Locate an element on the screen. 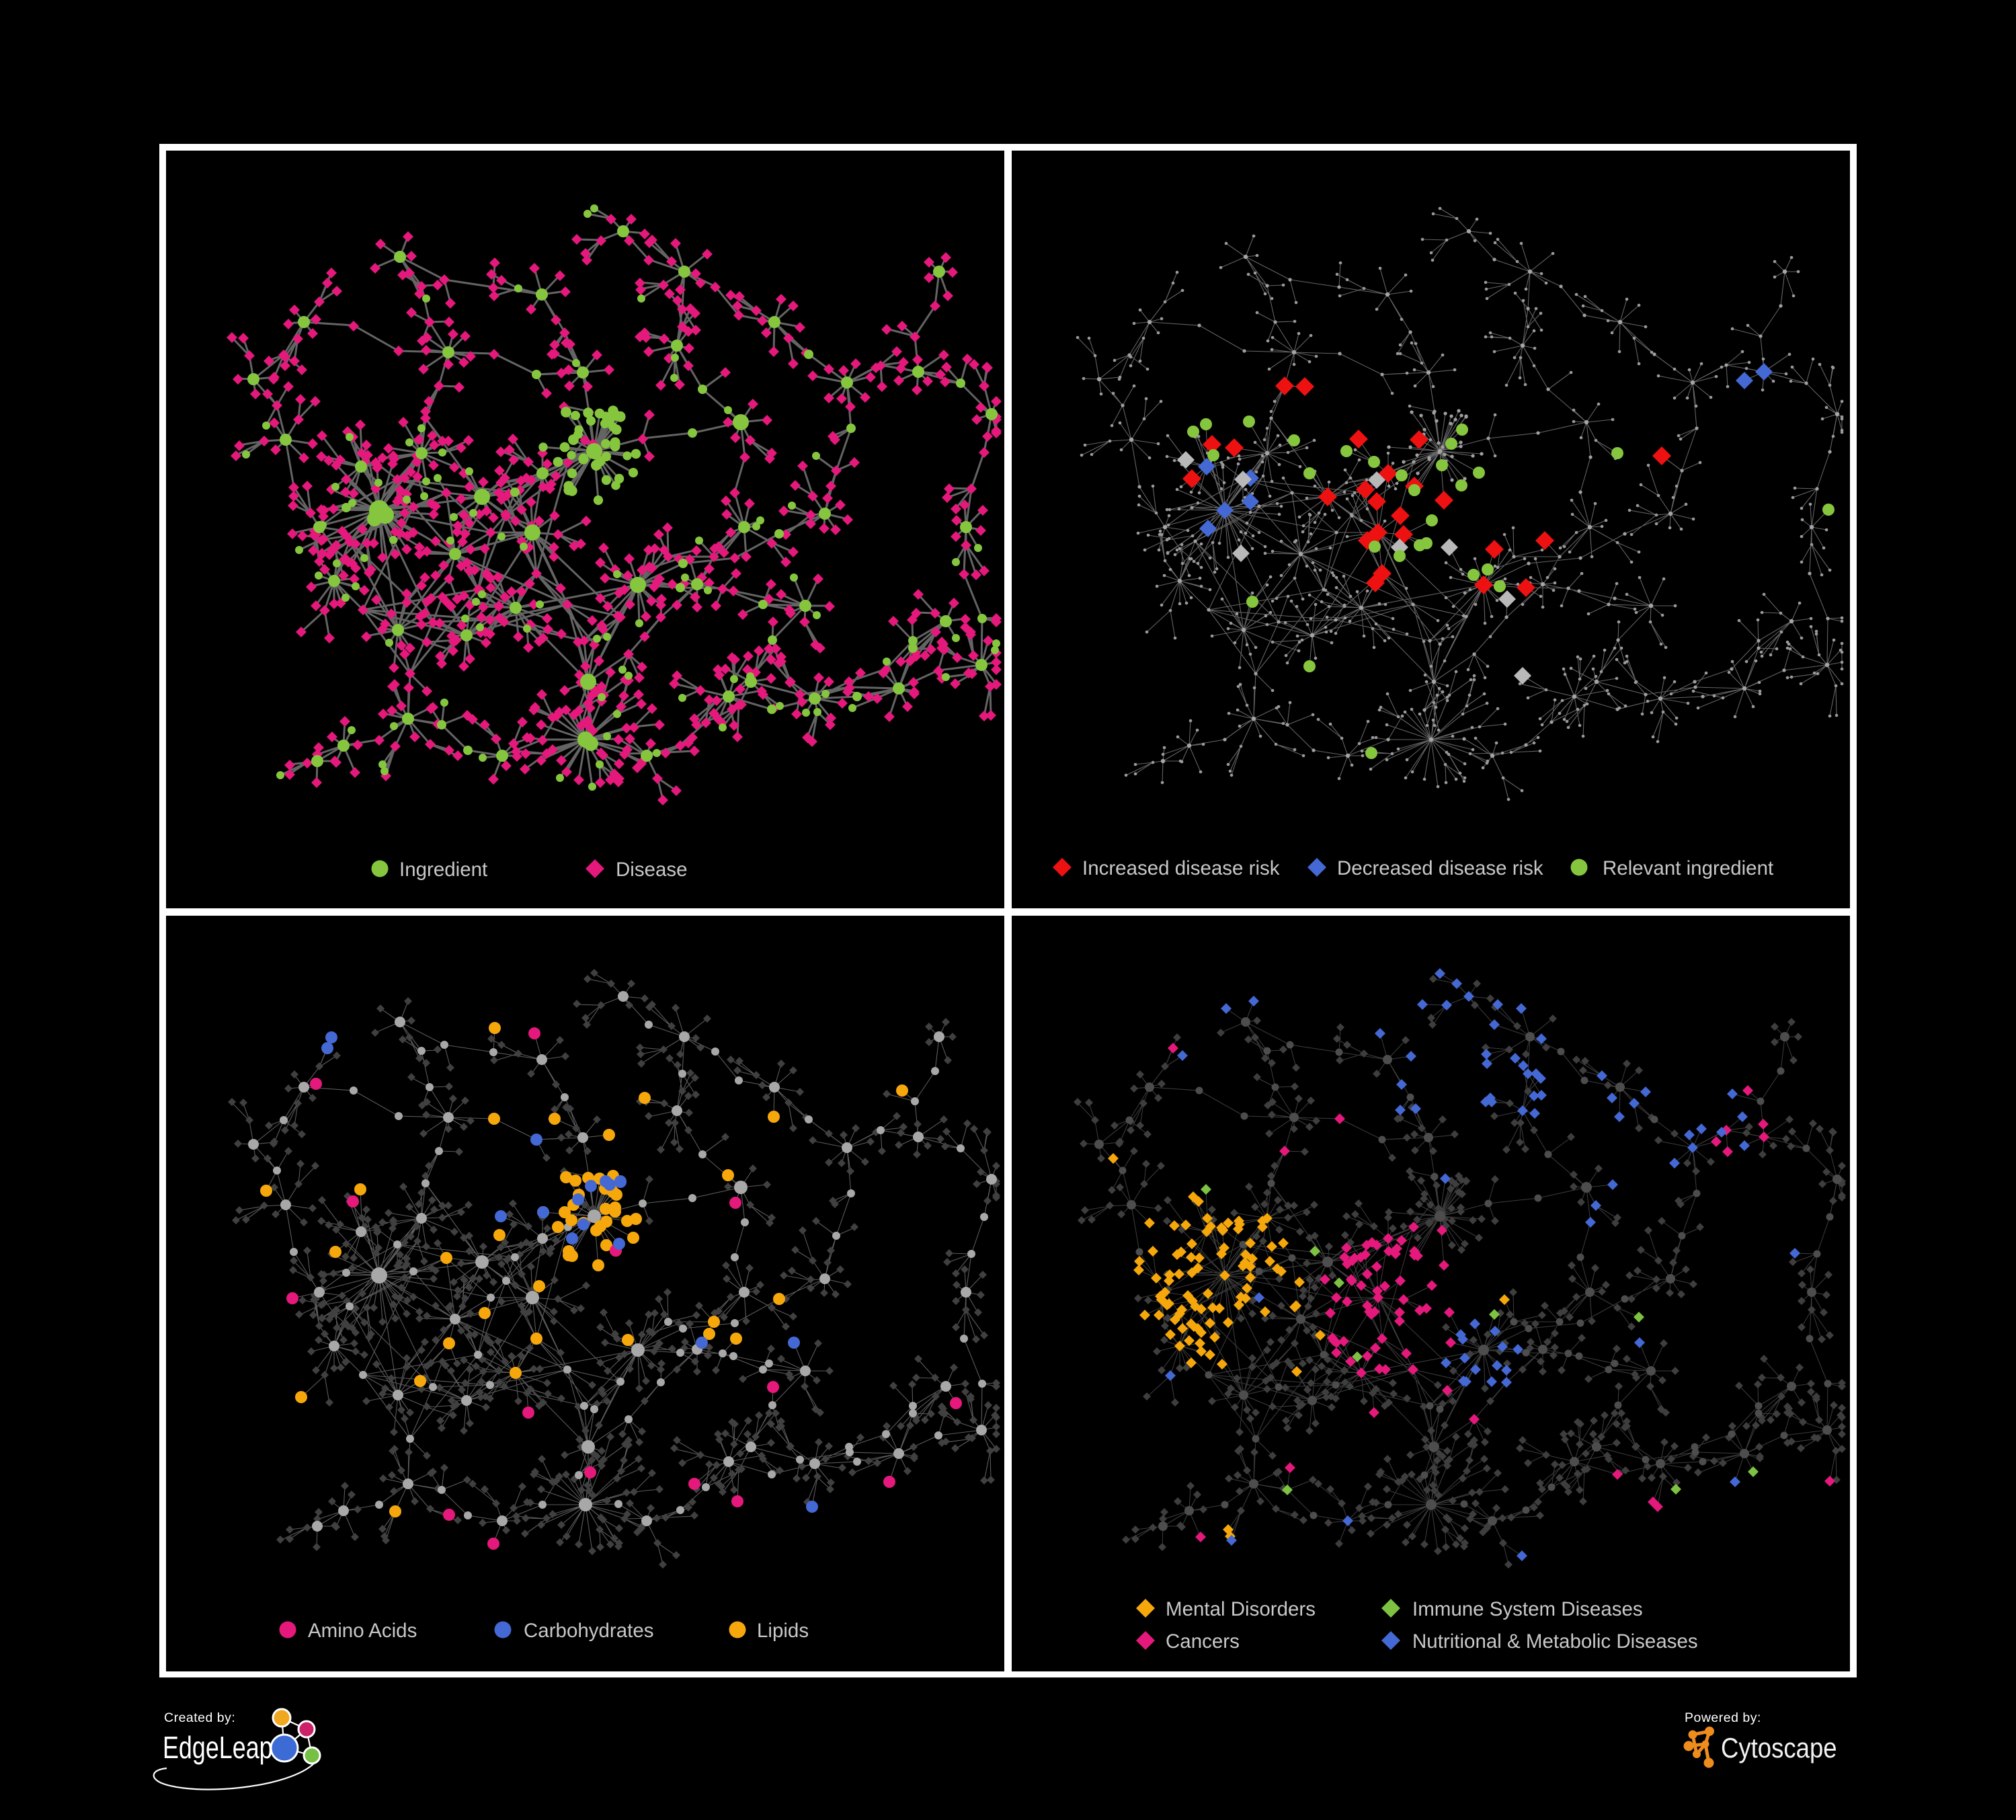 This screenshot has width=2016, height=1820. svg-text: Lipids is located at coordinates (783, 1631).